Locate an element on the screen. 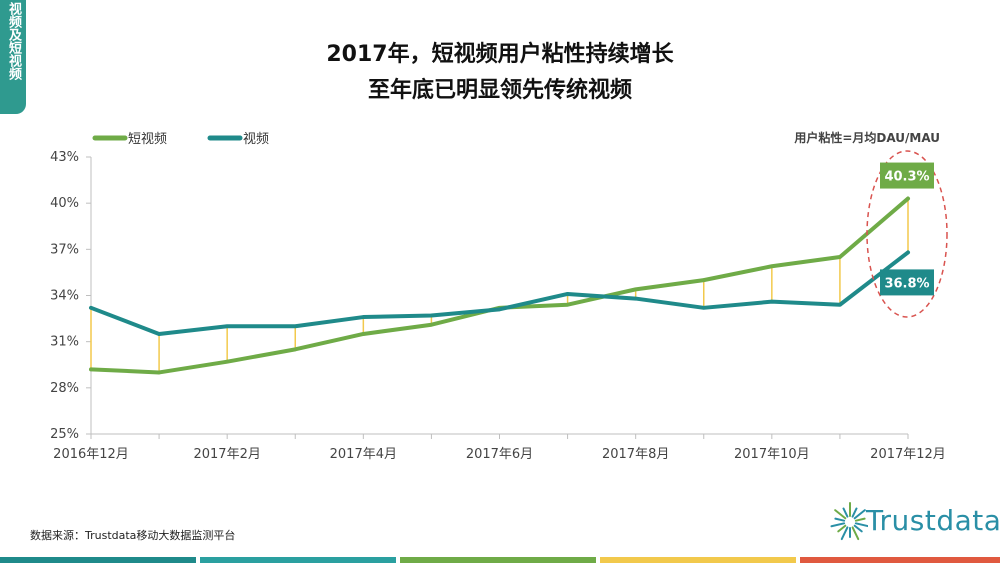  data-label-short-video: 40.3% is located at coordinates (906, 177).